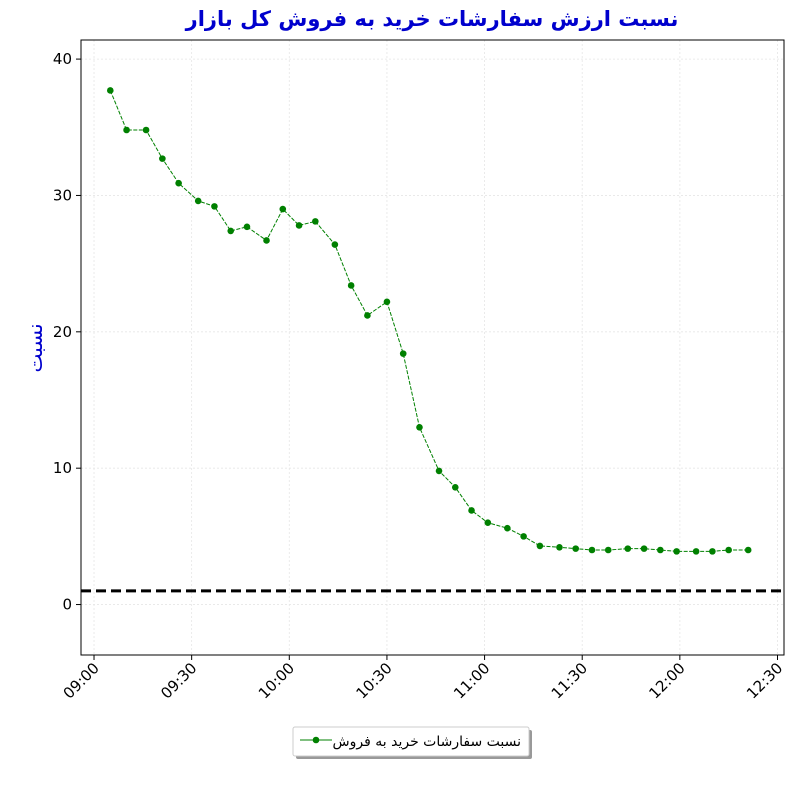 This screenshot has width=800, height=800. Describe the element at coordinates (471, 680) in the screenshot. I see `x-tick-label: 11:00` at that location.